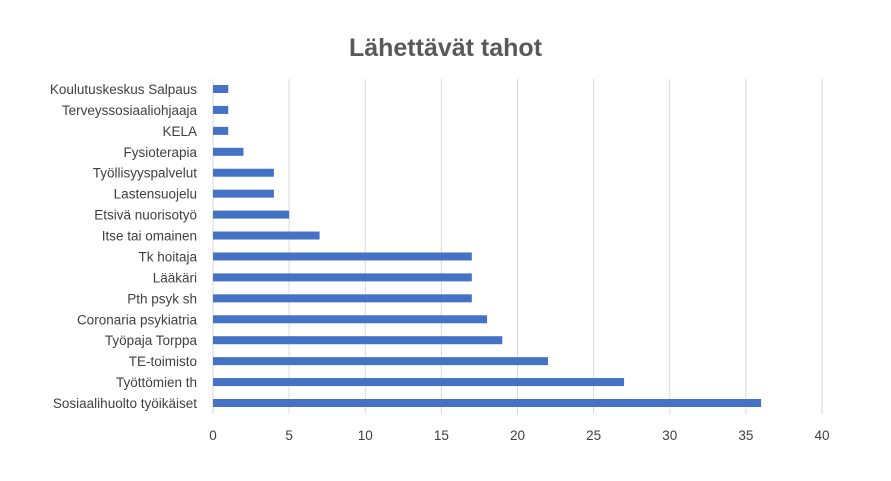  I want to click on category-label: Etsivä nuorisotyö, so click(145, 215).